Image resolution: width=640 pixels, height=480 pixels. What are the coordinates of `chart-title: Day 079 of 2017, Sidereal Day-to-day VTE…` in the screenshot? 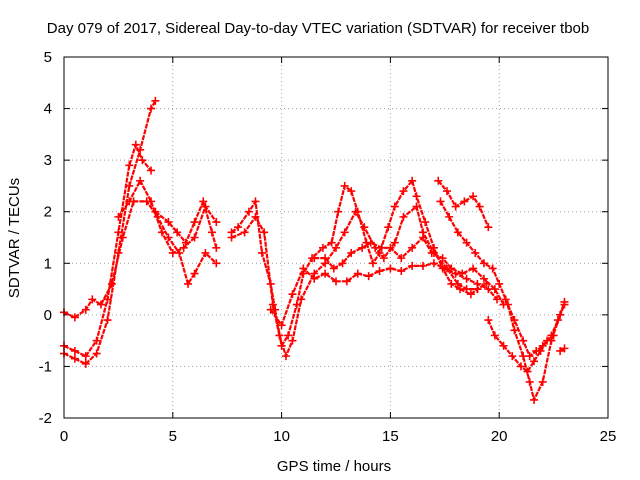 It's located at (318, 28).